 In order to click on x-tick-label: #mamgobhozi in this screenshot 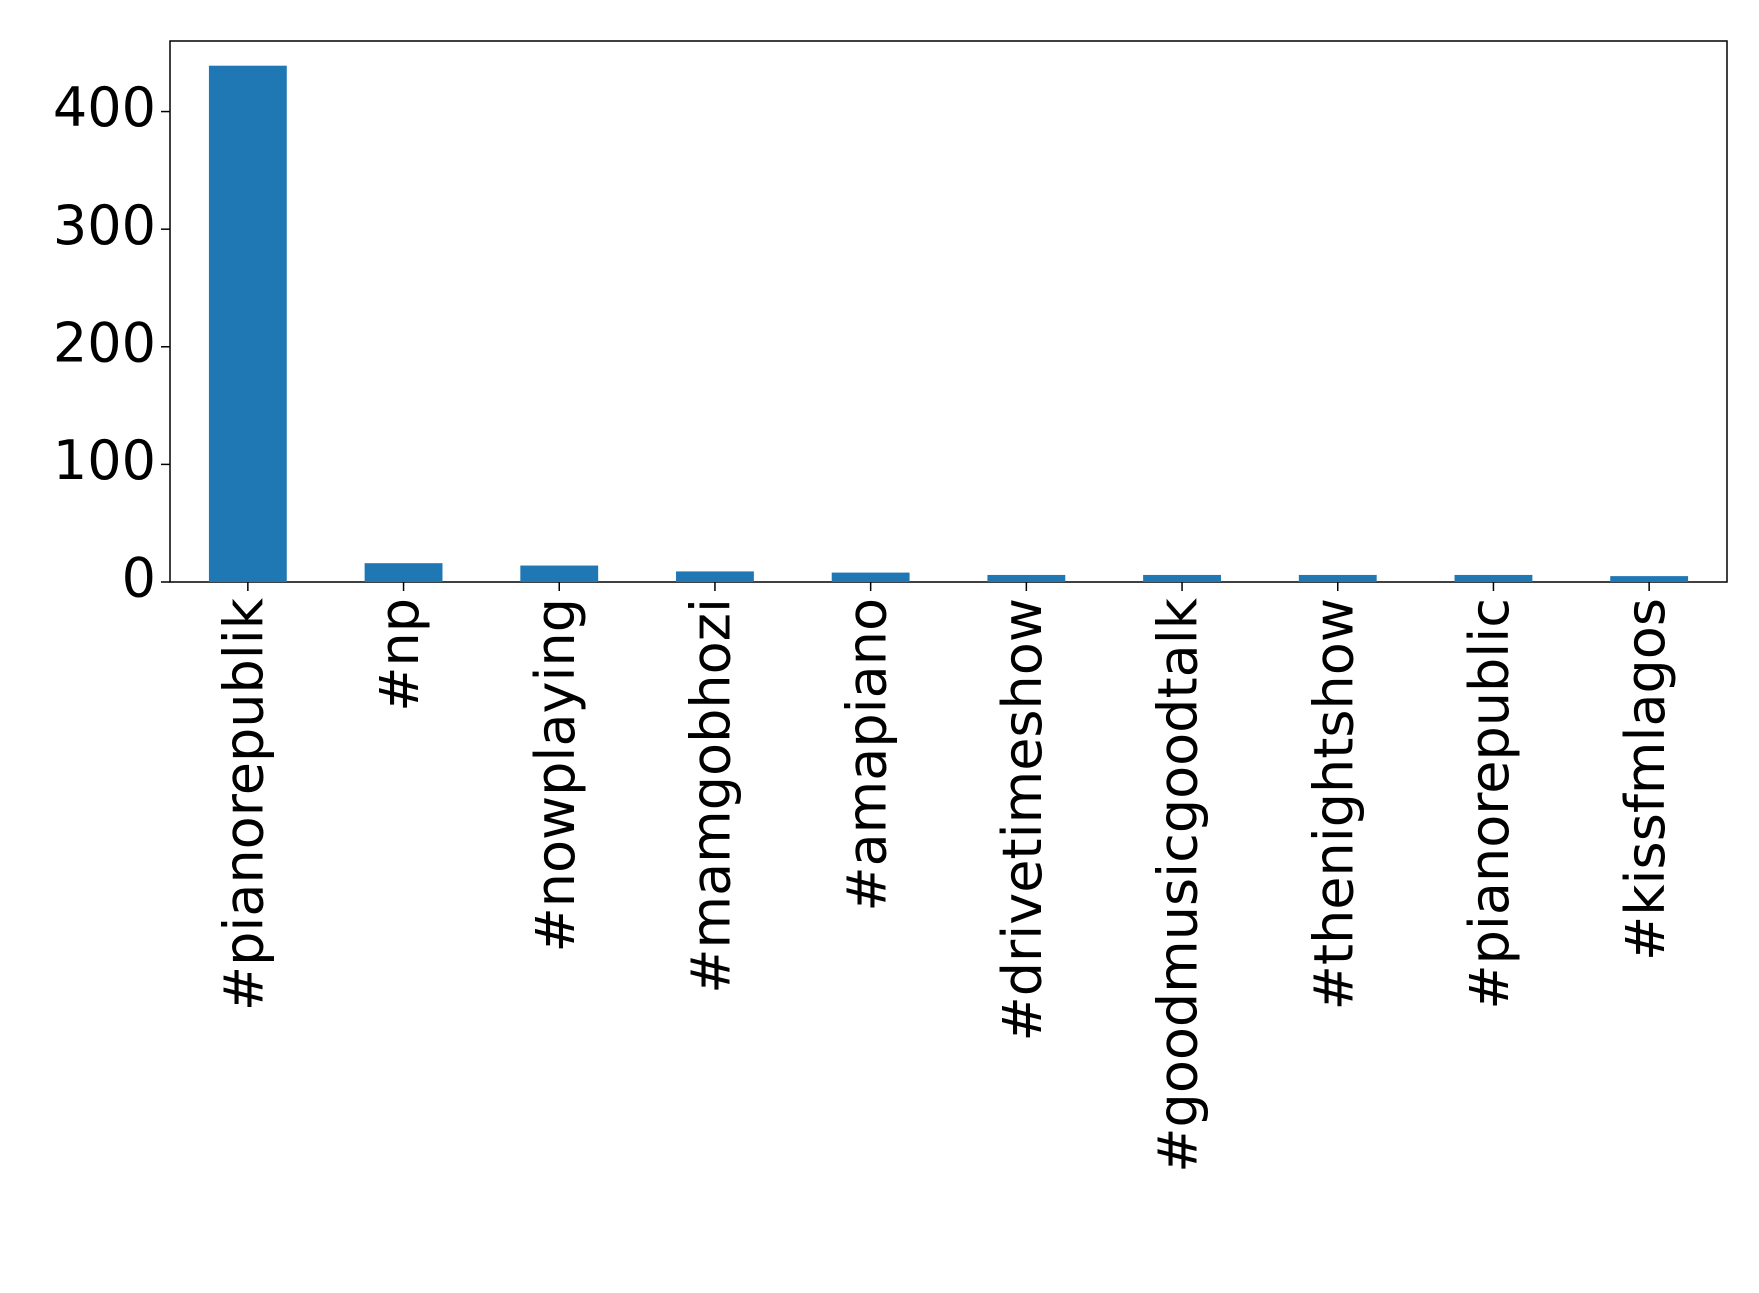, I will do `click(711, 796)`.